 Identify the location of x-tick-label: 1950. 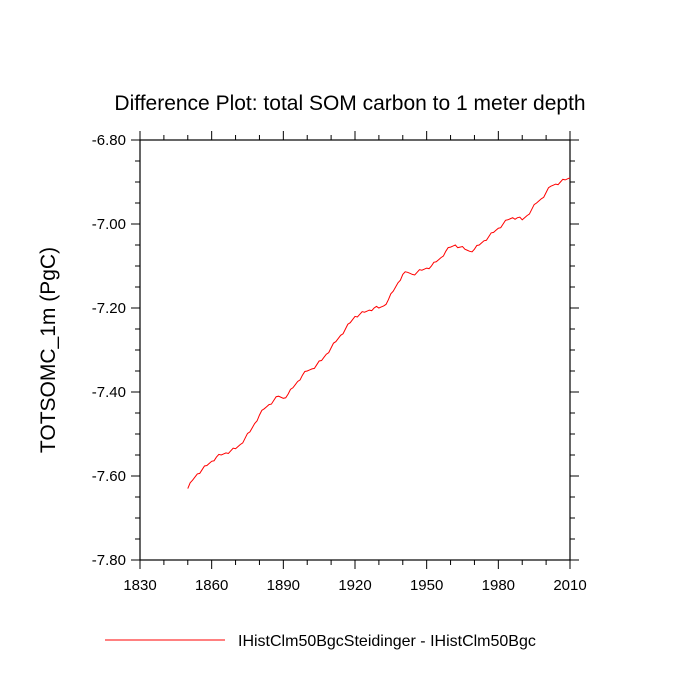
(426, 585).